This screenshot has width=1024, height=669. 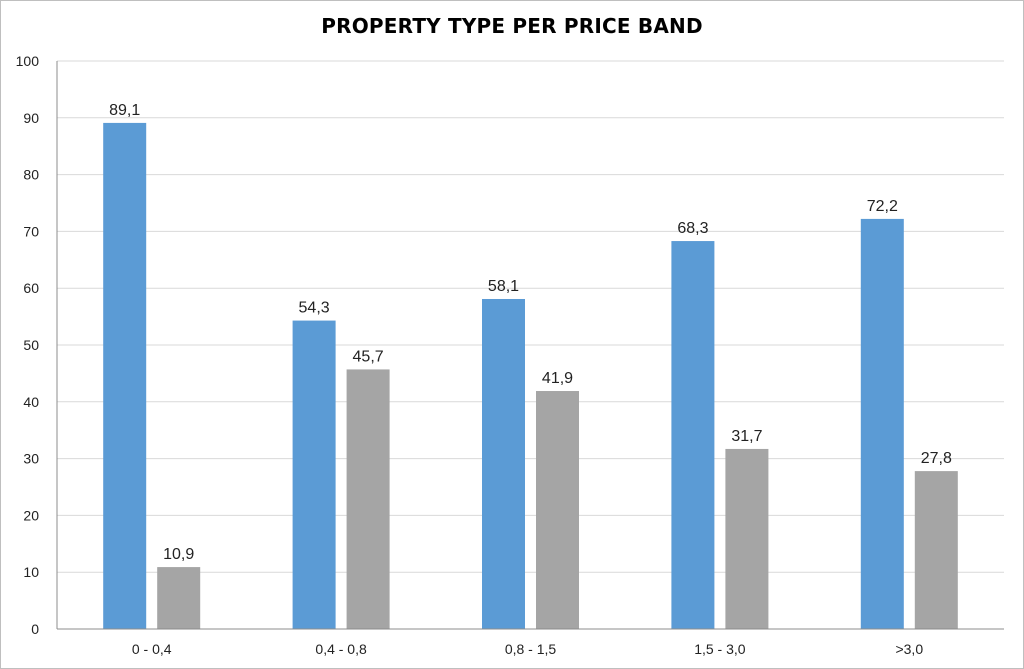 I want to click on y-tick-label: 60, so click(x=31, y=288).